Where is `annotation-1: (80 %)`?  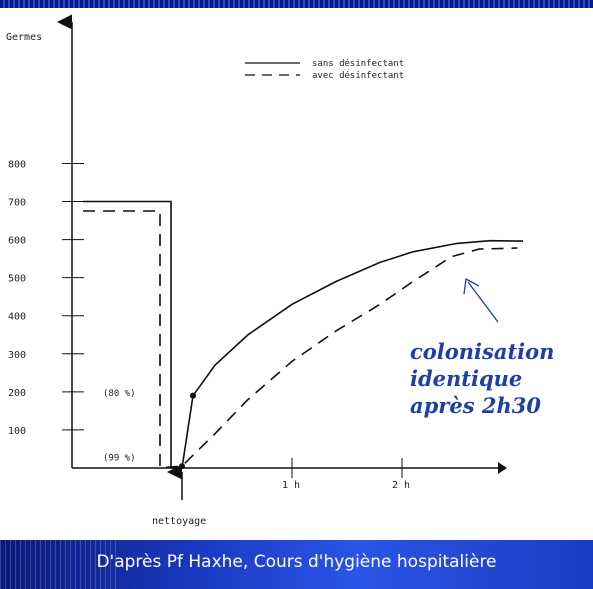 annotation-1: (80 %) is located at coordinates (119, 394).